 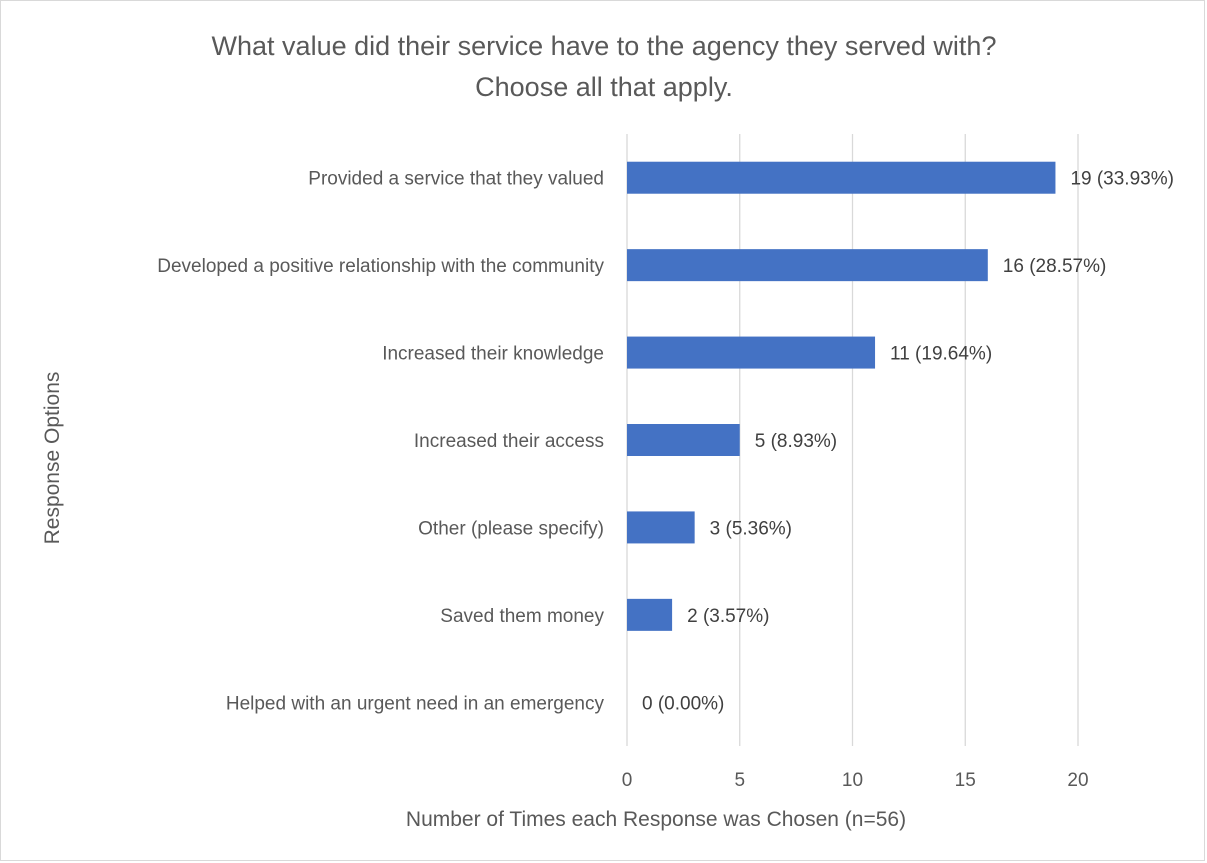 I want to click on data-label-7: 0 (0.00%), so click(x=683, y=703).